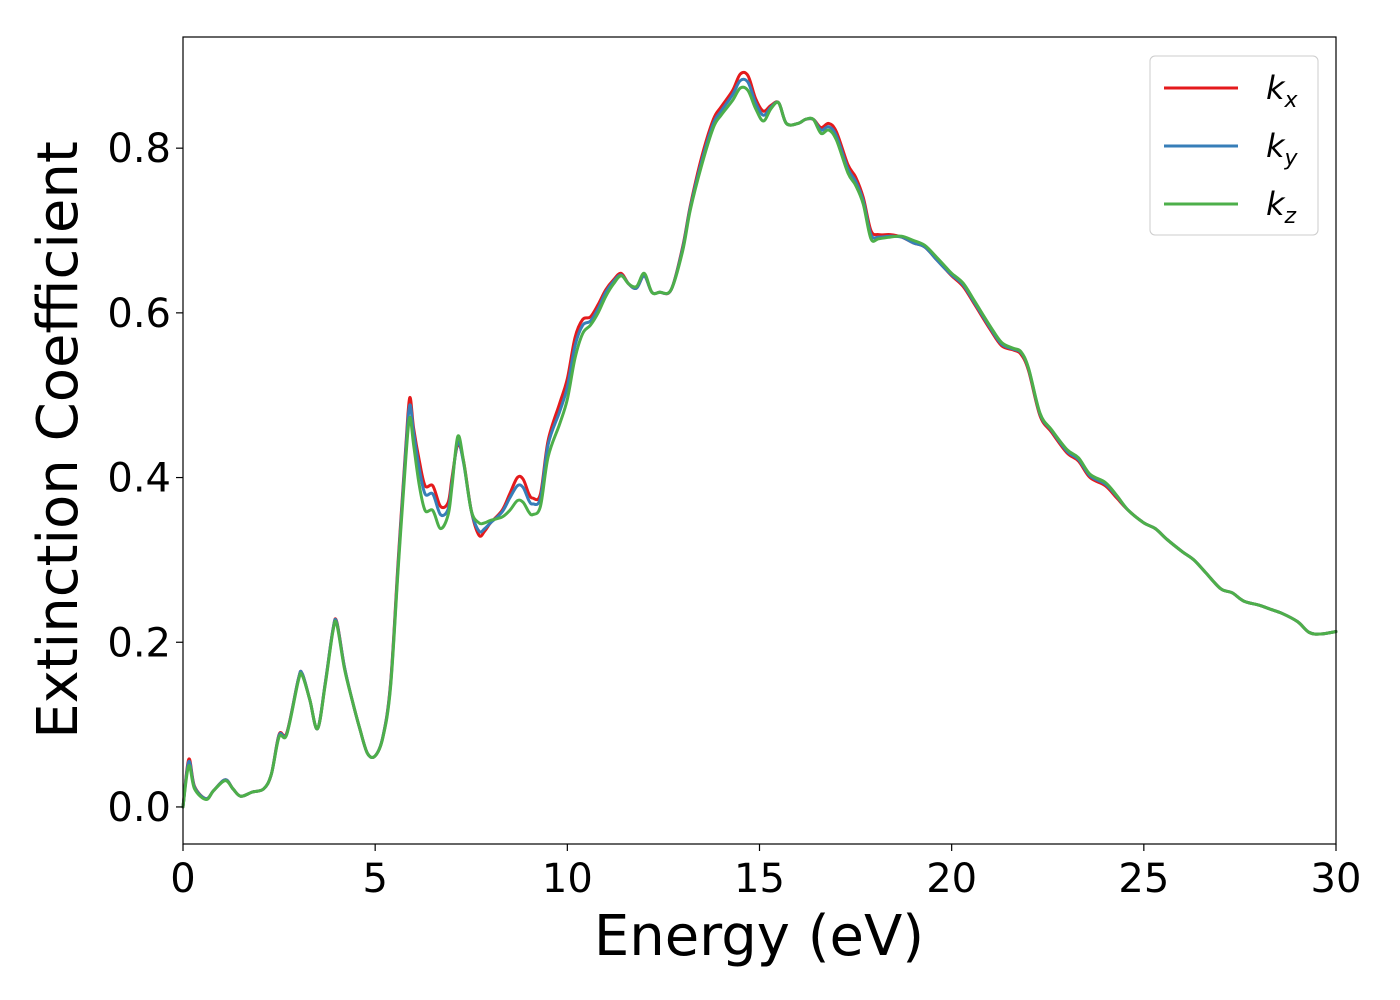 This screenshot has width=1400, height=1000. What do you see at coordinates (1291, 100) in the screenshot?
I see `legend-label-subscript: x` at bounding box center [1291, 100].